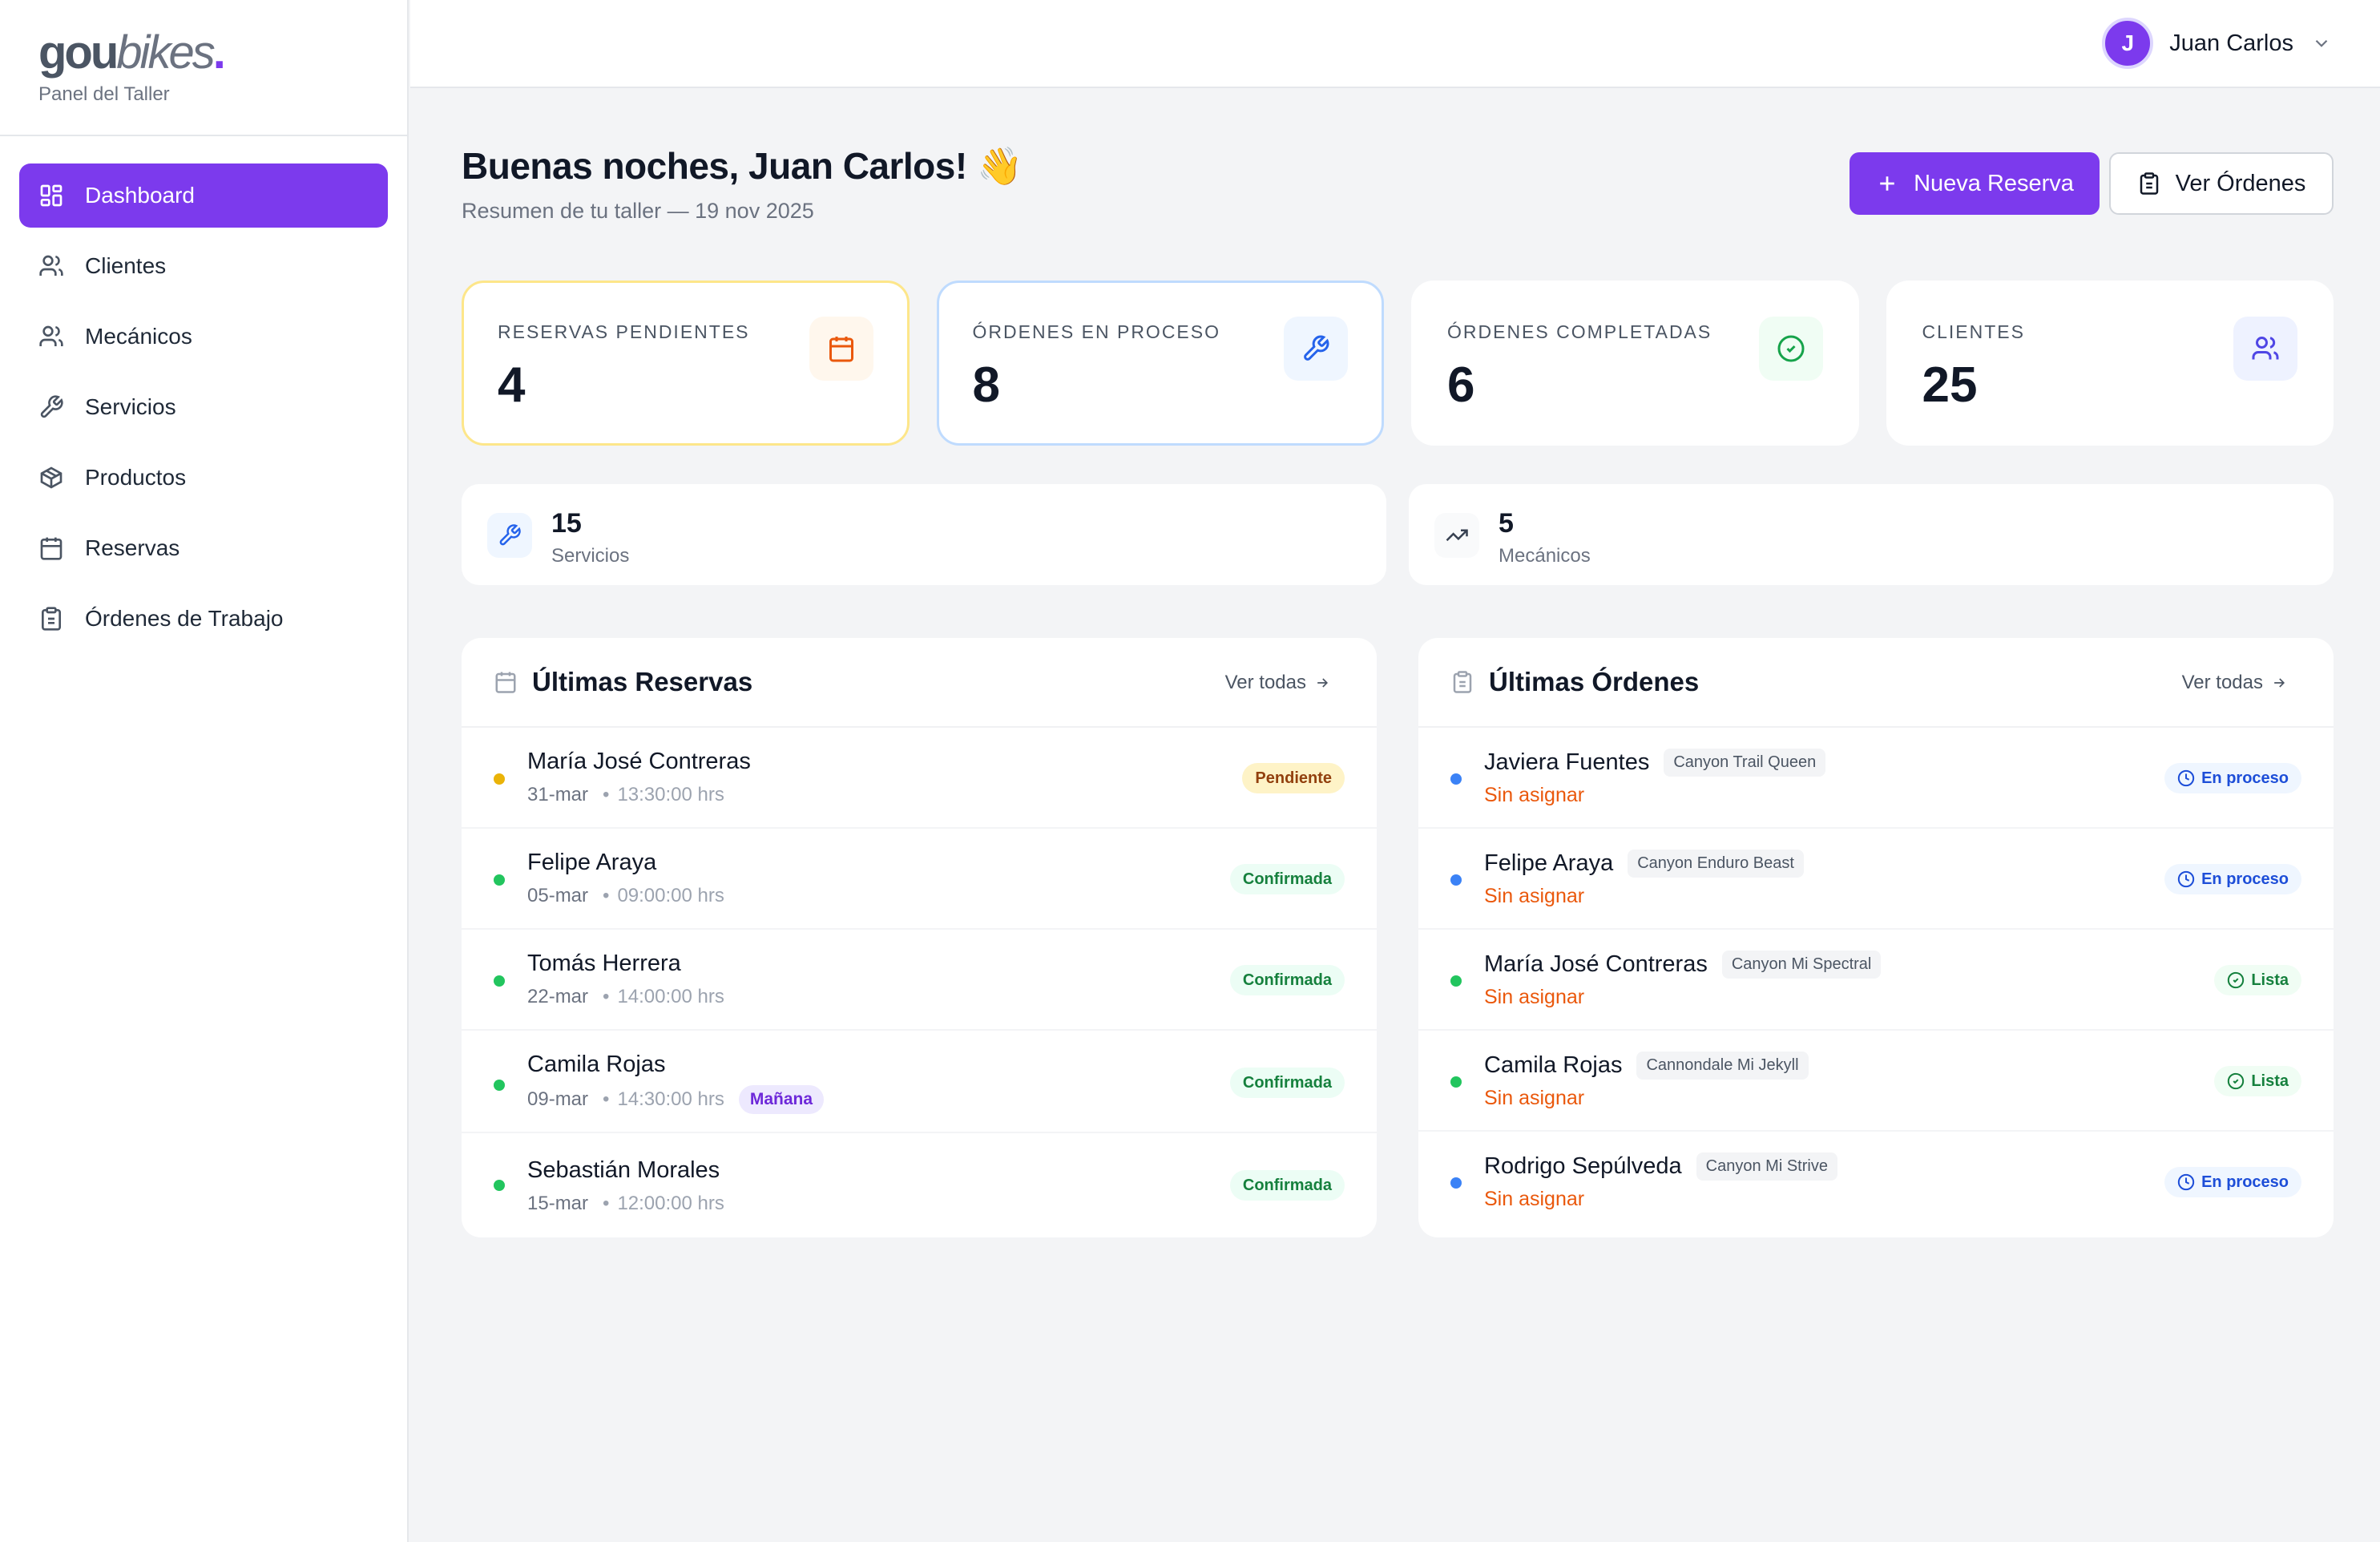 The height and width of the screenshot is (1542, 2380). I want to click on booking-time: 14:30:00 hrs, so click(670, 1099).